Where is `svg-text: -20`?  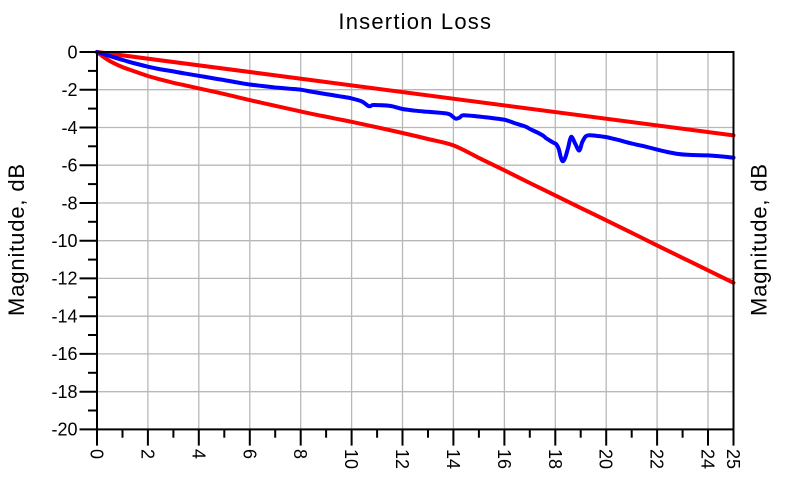 svg-text: -20 is located at coordinates (64, 430).